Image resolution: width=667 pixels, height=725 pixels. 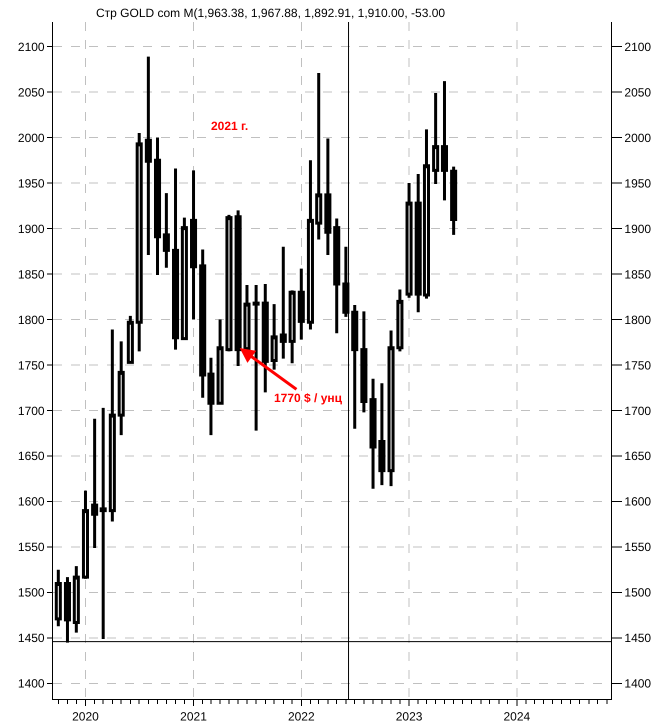 I want to click on y2-tick-label: 1450, so click(x=638, y=638).